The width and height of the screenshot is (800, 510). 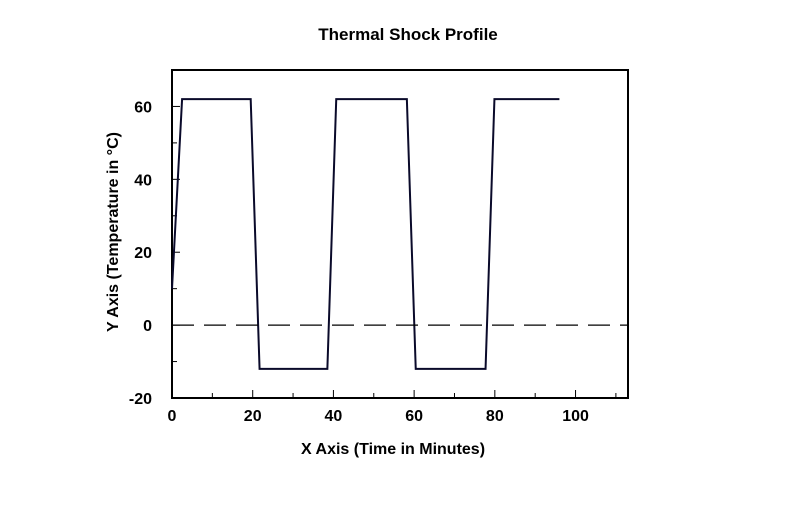 What do you see at coordinates (143, 180) in the screenshot?
I see `y-tick-label: 40` at bounding box center [143, 180].